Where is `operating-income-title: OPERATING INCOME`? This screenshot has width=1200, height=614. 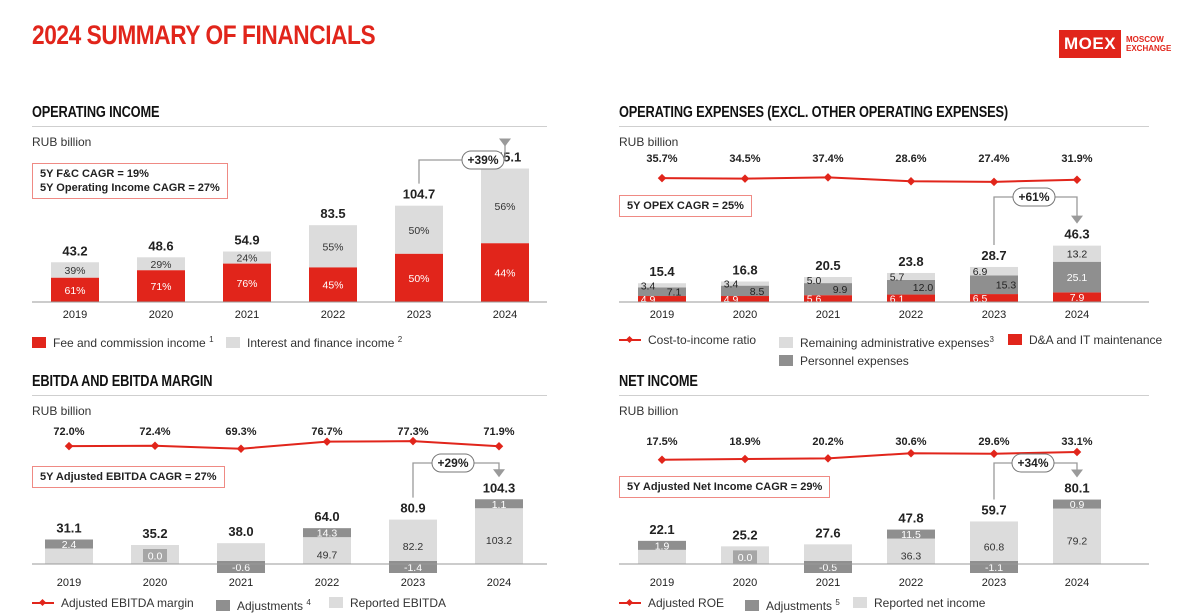 operating-income-title: OPERATING INCOME is located at coordinates (96, 112).